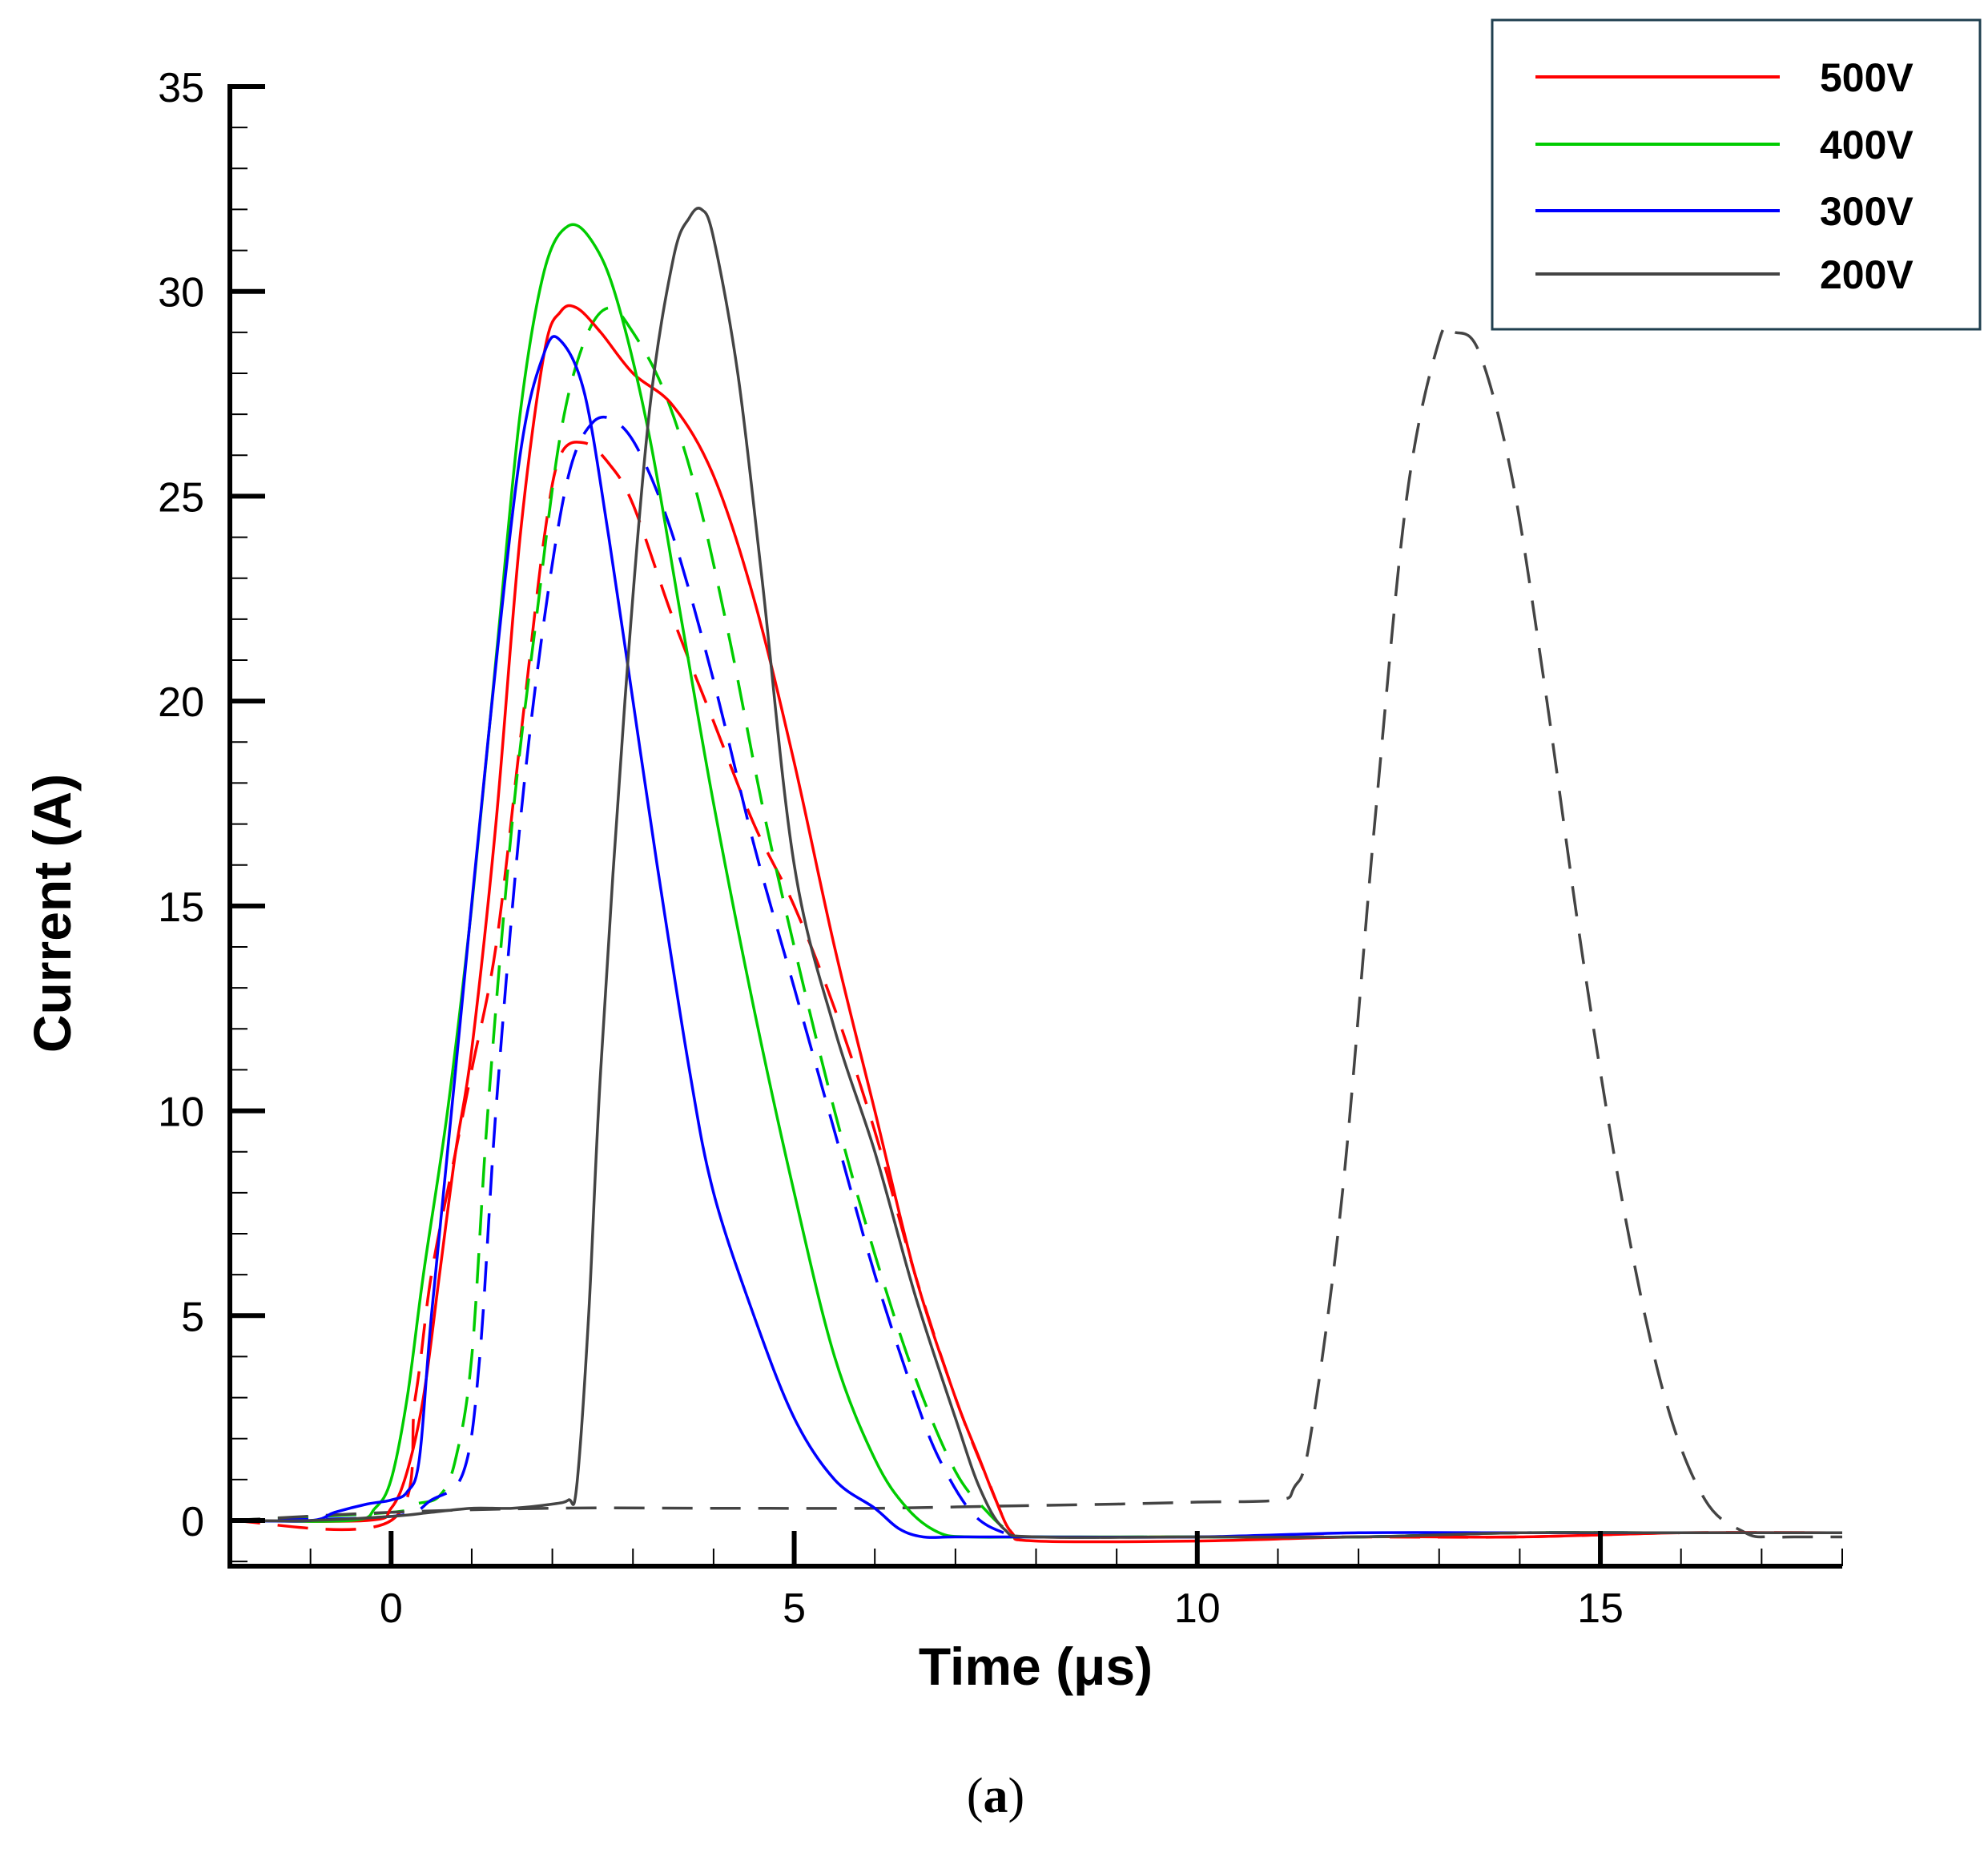  Describe the element at coordinates (1867, 77) in the screenshot. I see `legend-label-500v: 500V` at that location.